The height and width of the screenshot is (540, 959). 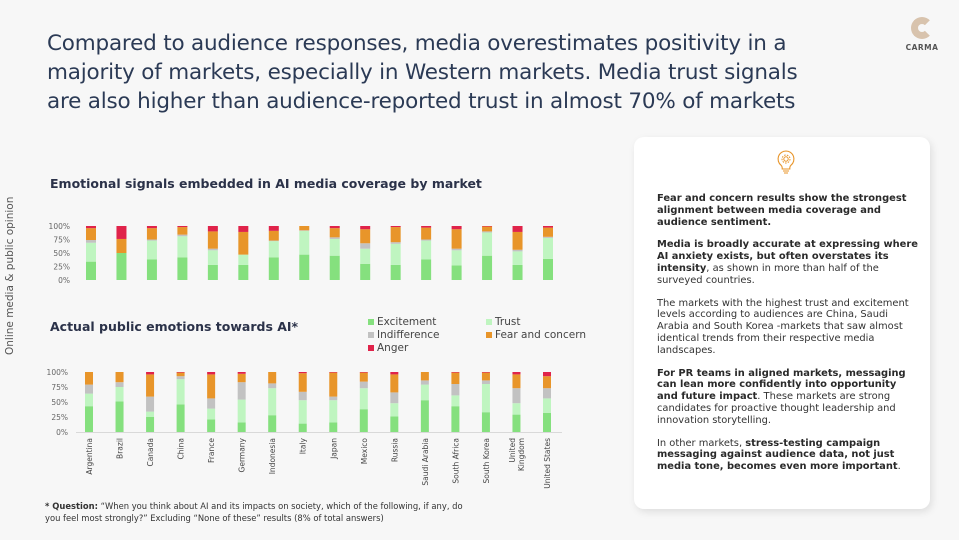 What do you see at coordinates (521, 454) in the screenshot?
I see `x-tick-label-line: Kingdom` at bounding box center [521, 454].